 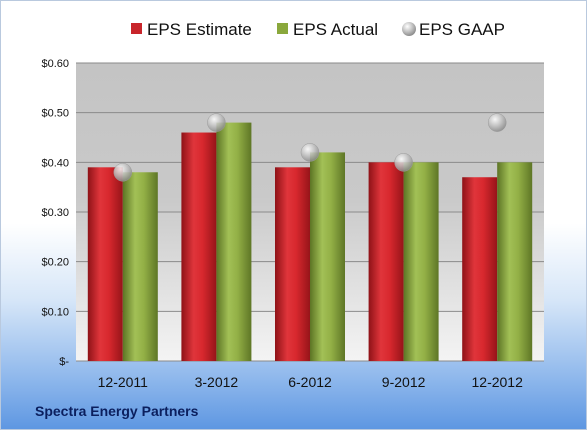 I want to click on y-tick-label: $0.50, so click(x=55, y=114).